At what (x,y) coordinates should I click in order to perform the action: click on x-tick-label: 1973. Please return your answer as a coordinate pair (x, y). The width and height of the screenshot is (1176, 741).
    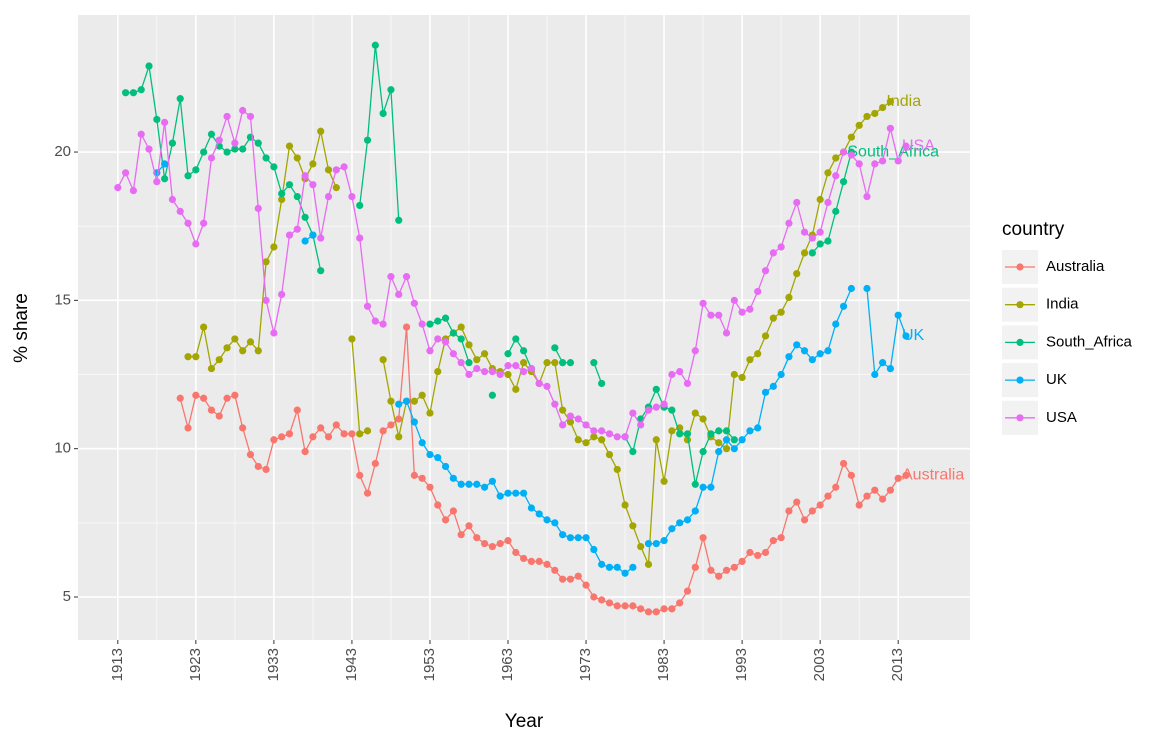
    Looking at the image, I should click on (585, 664).